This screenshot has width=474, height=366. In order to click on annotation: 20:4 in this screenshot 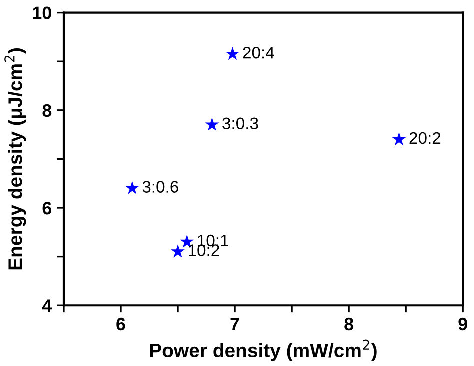, I will do `click(258, 52)`.